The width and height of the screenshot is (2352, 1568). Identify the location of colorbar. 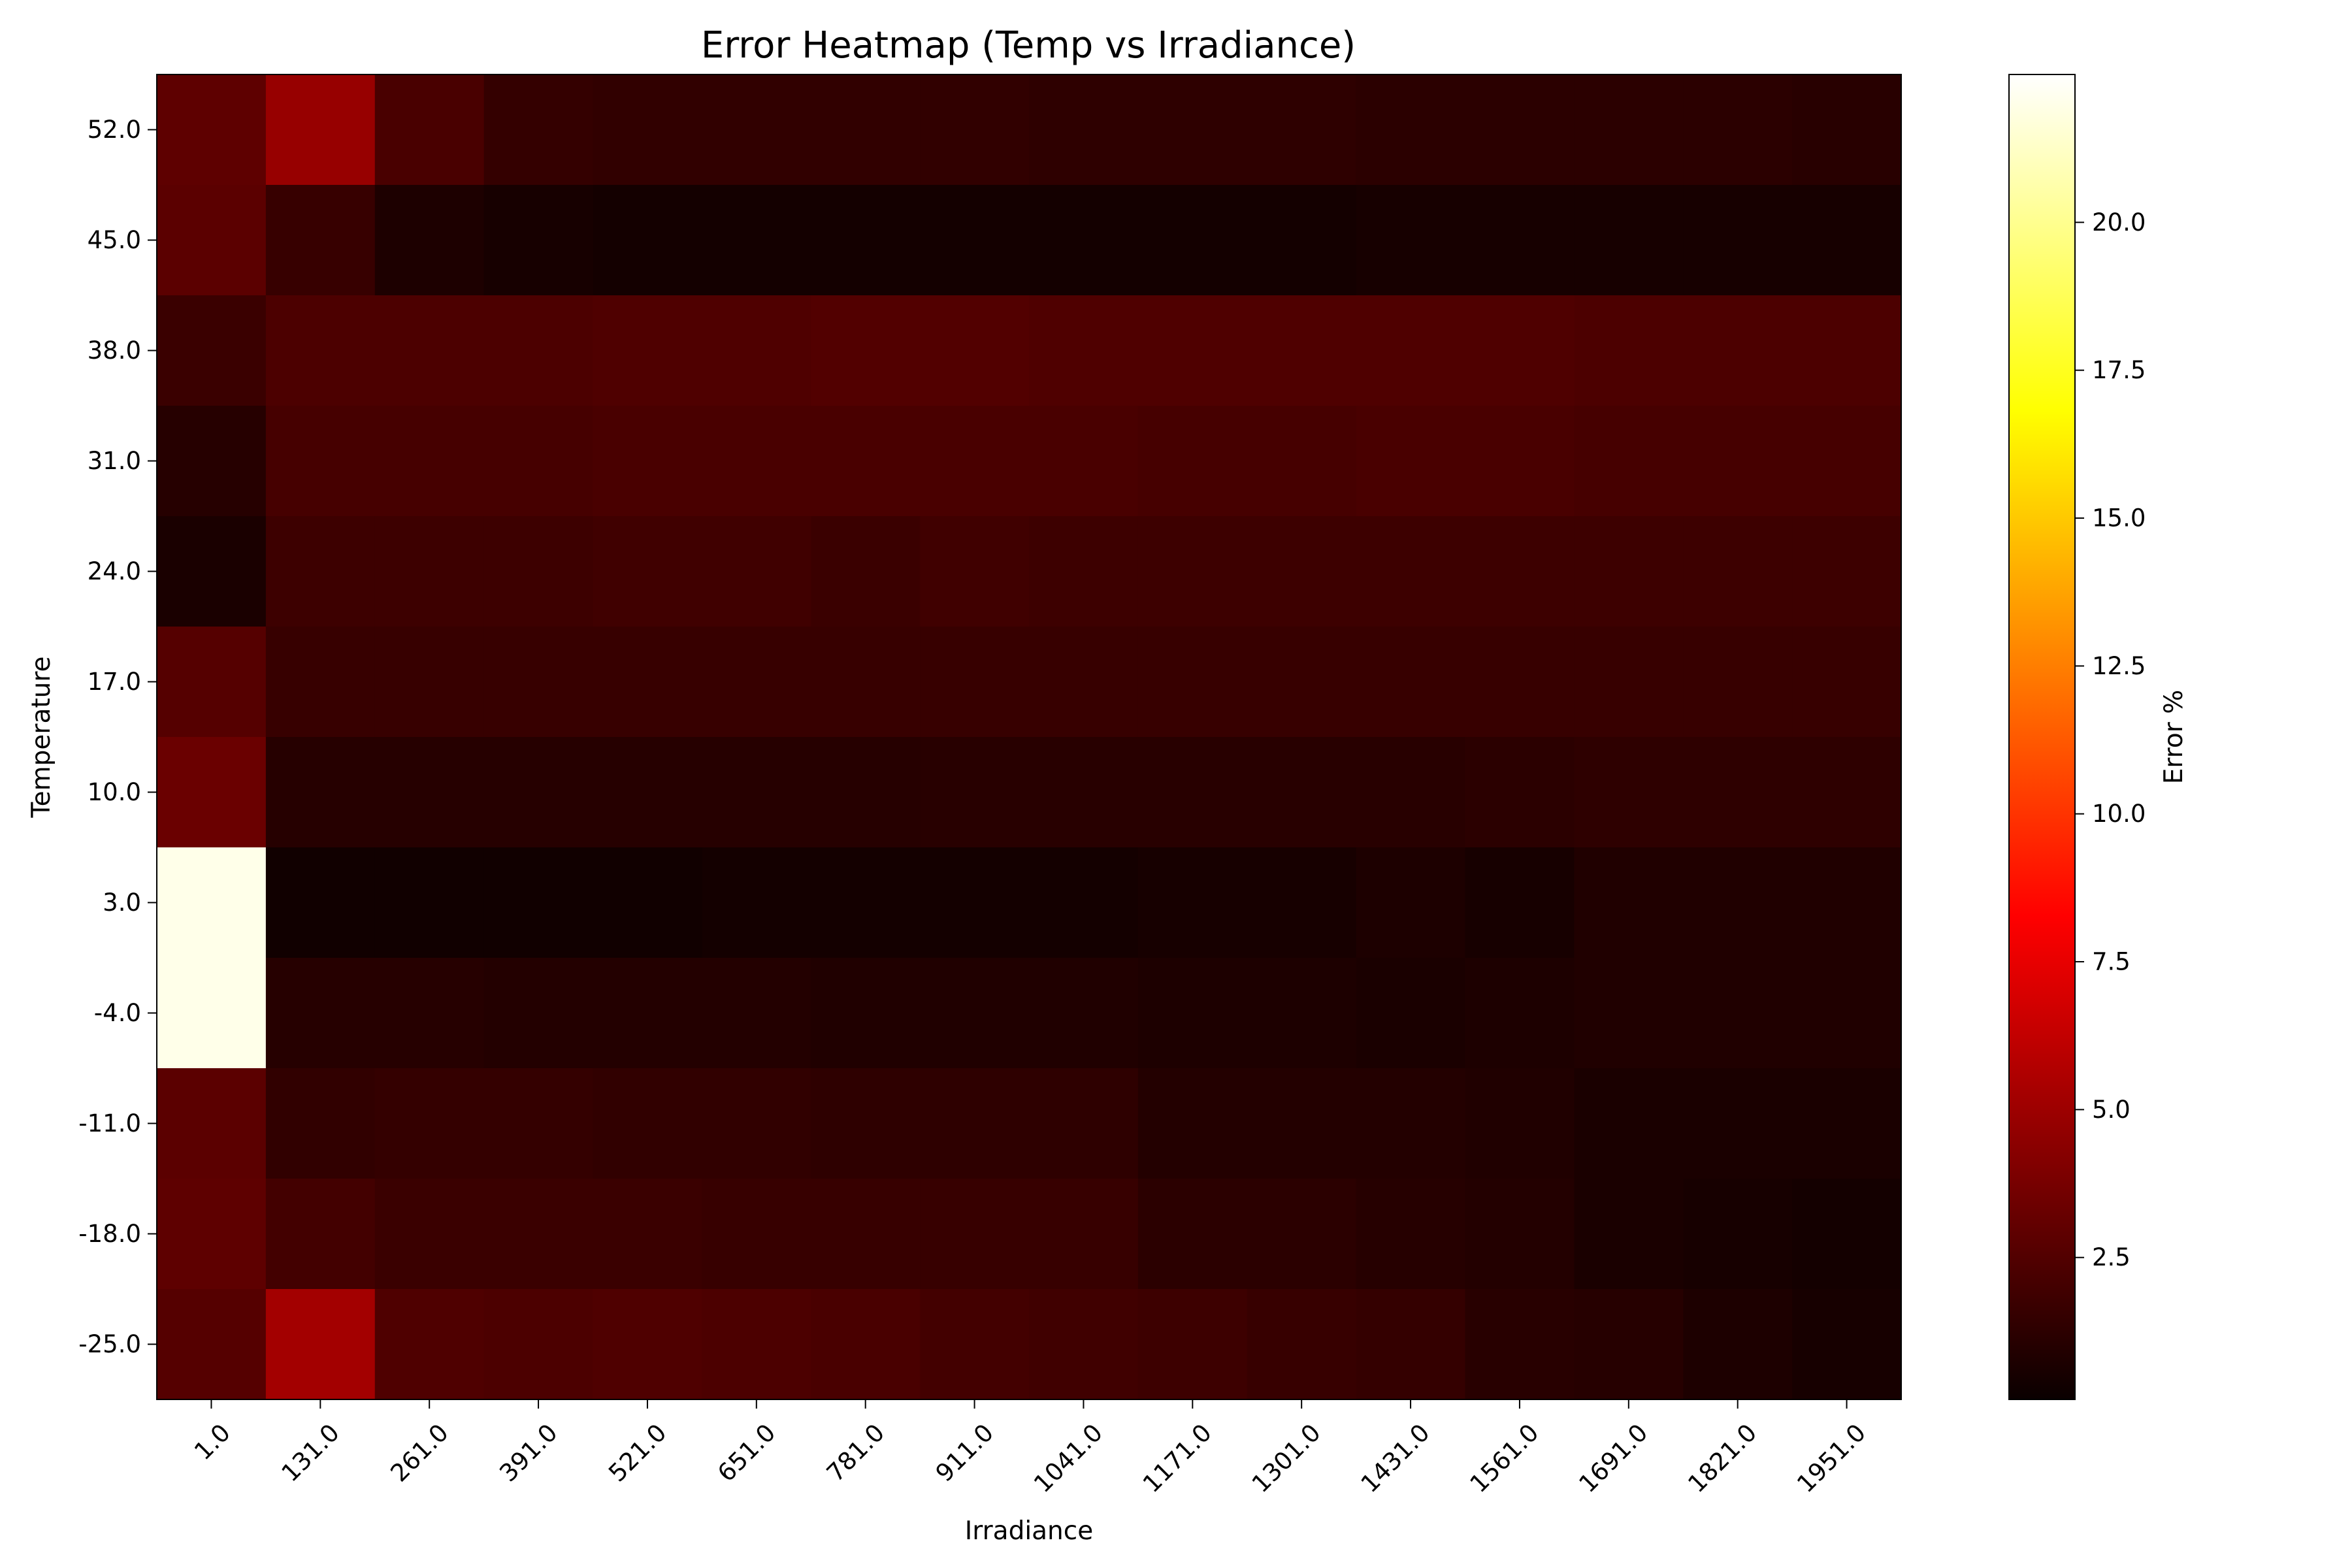
(2042, 737).